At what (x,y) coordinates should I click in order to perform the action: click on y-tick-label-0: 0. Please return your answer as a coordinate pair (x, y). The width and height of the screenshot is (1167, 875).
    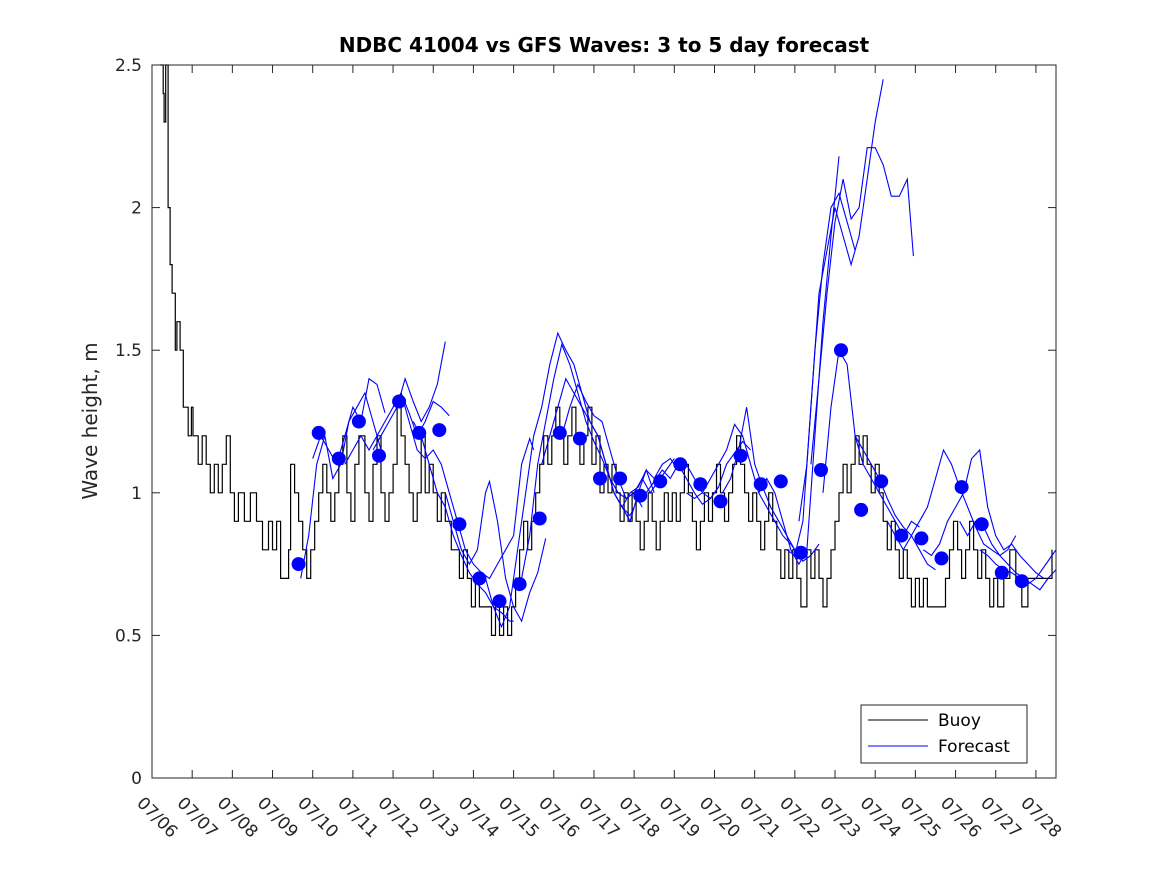
    Looking at the image, I should click on (136, 779).